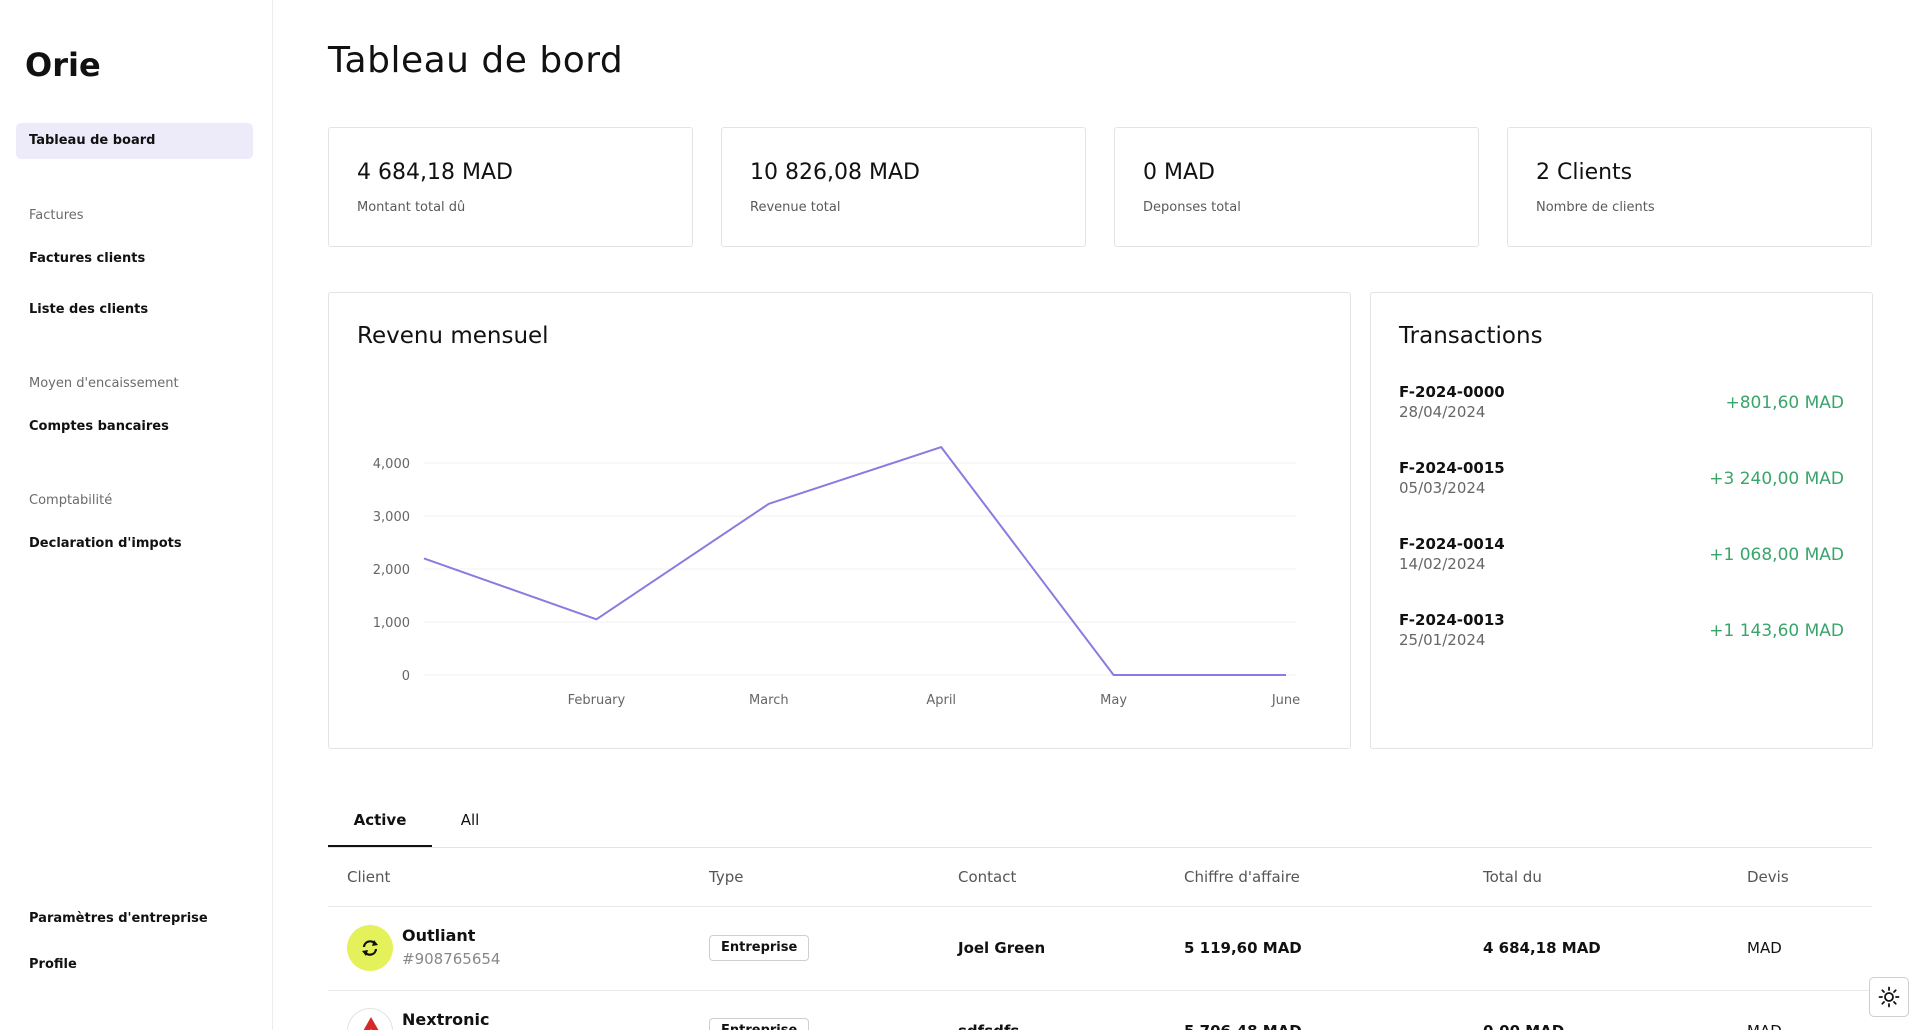  What do you see at coordinates (371, 1023) in the screenshot?
I see `nextronic-logo-icon` at bounding box center [371, 1023].